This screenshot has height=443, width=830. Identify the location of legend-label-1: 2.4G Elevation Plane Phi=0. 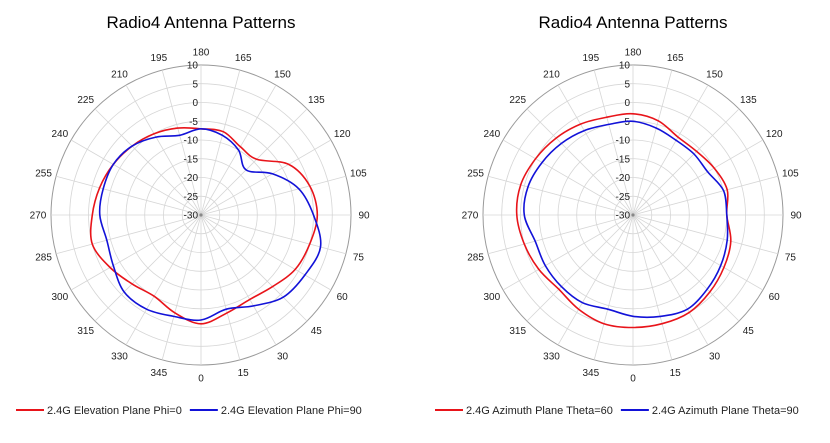
(114, 411).